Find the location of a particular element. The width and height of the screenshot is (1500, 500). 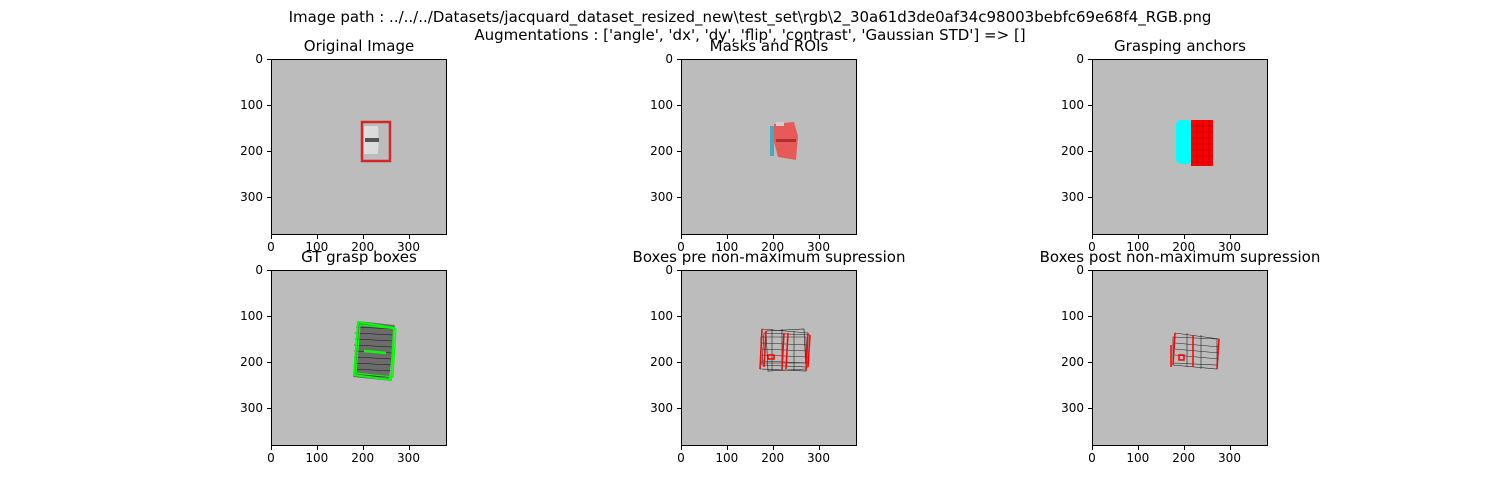

panel-original-image: Original Image 0 100 200 300 0 100 200 300 is located at coordinates (343, 145).